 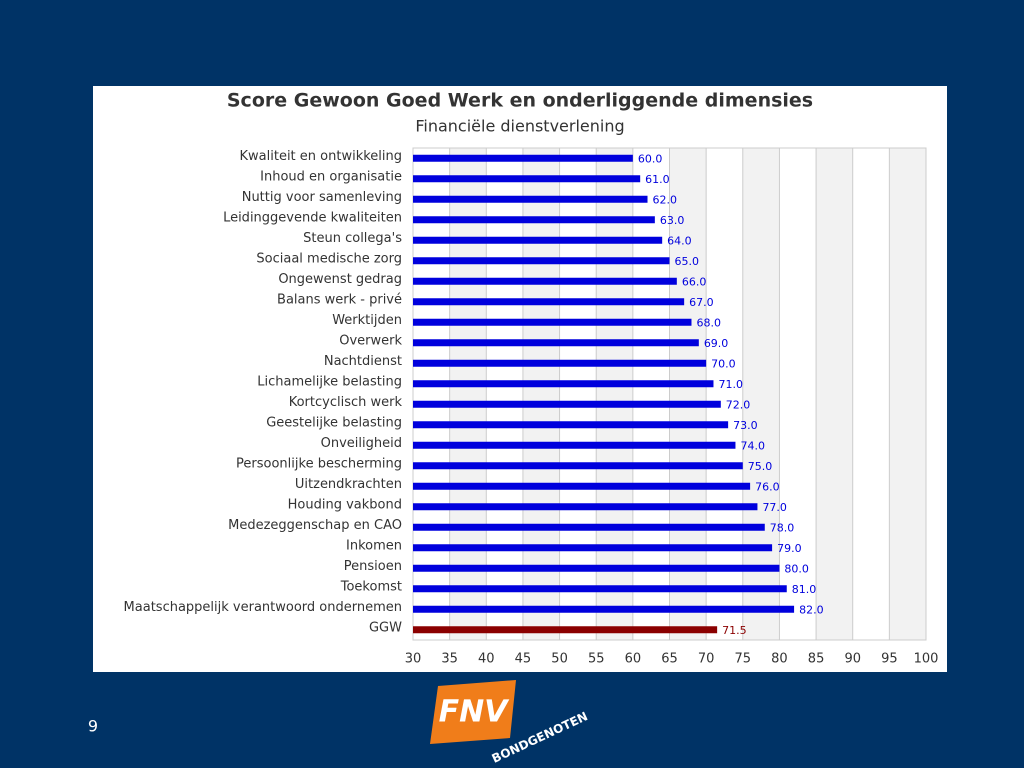 I want to click on y-tick-label: Inhoud en organisatie, so click(x=331, y=176).